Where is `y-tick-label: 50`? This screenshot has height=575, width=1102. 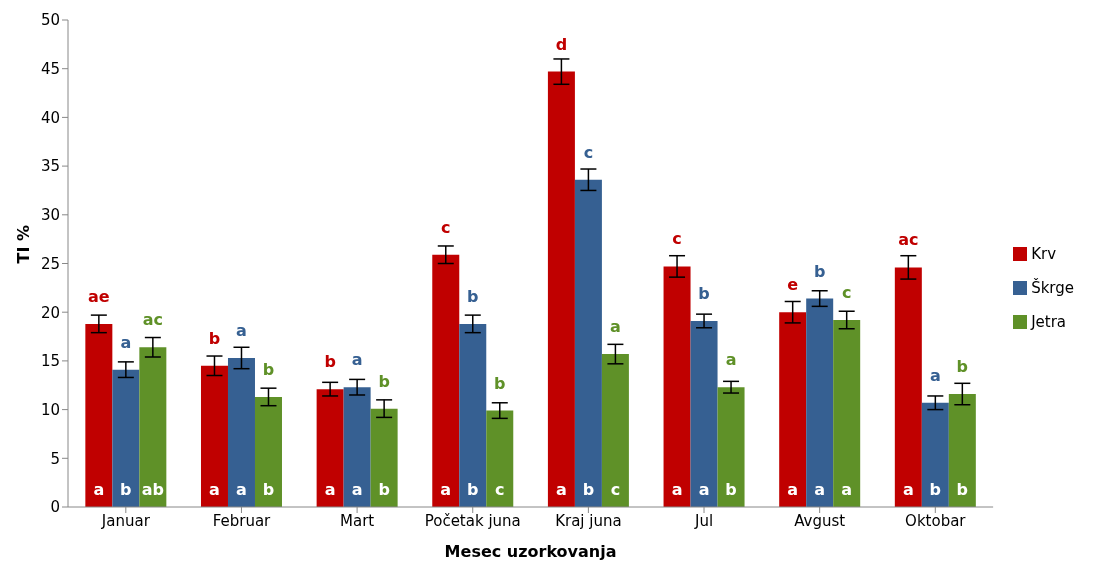
y-tick-label: 50 is located at coordinates (50, 20).